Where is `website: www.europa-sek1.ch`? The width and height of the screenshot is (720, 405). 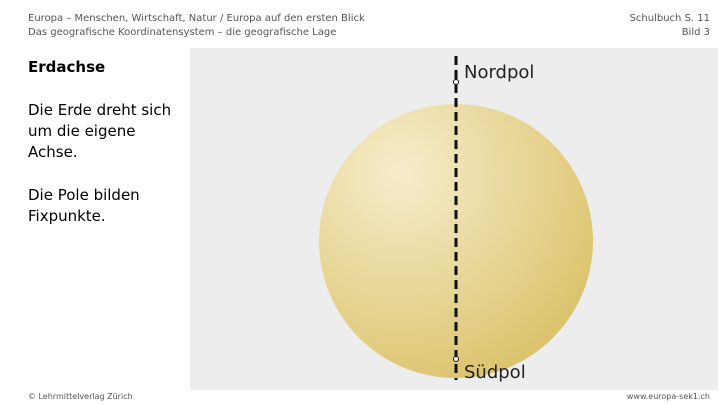
website: www.europa-sek1.ch is located at coordinates (668, 396).